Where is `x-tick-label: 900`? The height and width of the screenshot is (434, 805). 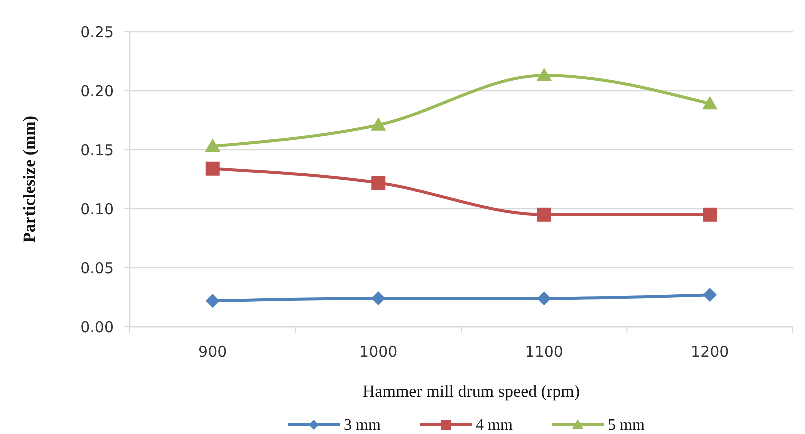 x-tick-label: 900 is located at coordinates (213, 352).